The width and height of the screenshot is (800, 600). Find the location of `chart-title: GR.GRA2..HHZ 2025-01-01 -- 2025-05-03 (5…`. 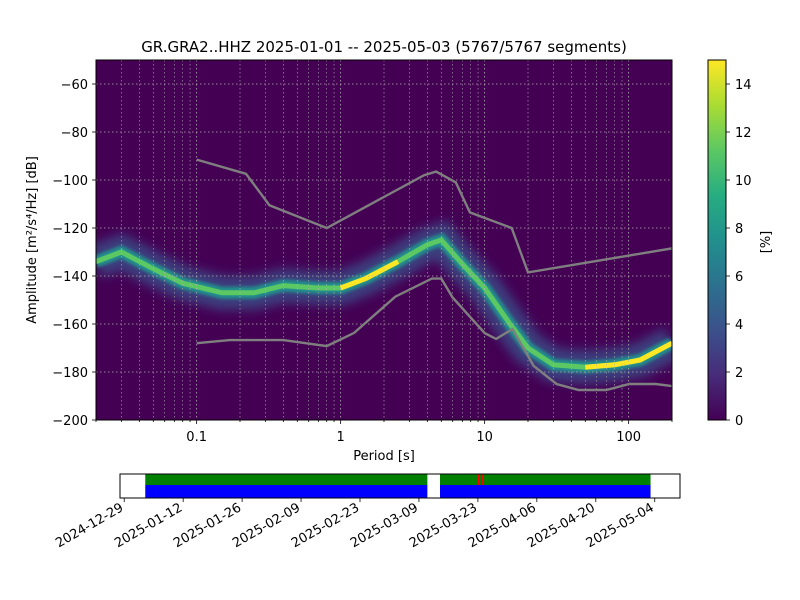

chart-title: GR.GRA2..HHZ 2025-01-01 -- 2025-05-03 (5… is located at coordinates (384, 47).